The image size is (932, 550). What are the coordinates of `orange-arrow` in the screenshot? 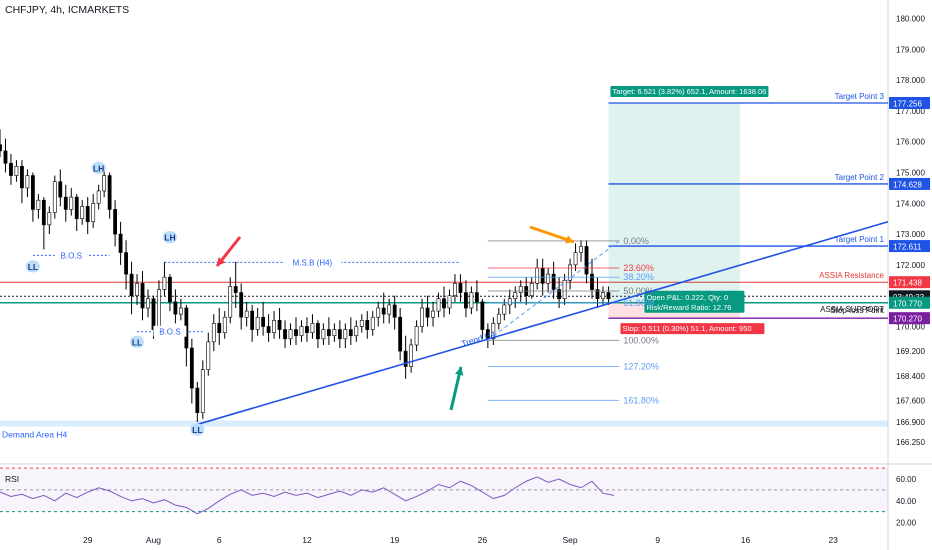 It's located at (552, 234).